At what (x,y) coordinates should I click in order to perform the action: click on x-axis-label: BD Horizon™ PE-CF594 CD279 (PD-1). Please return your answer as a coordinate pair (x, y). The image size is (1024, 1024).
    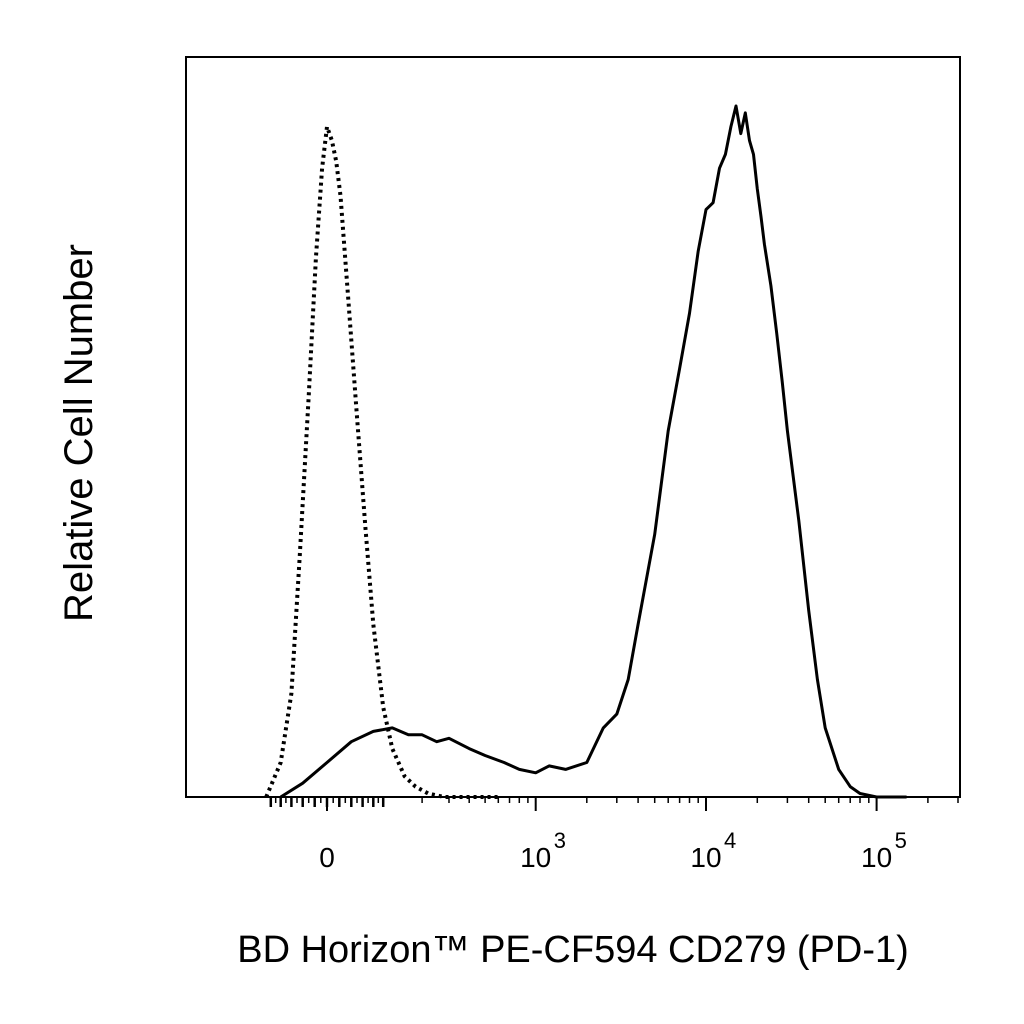
    Looking at the image, I should click on (573, 950).